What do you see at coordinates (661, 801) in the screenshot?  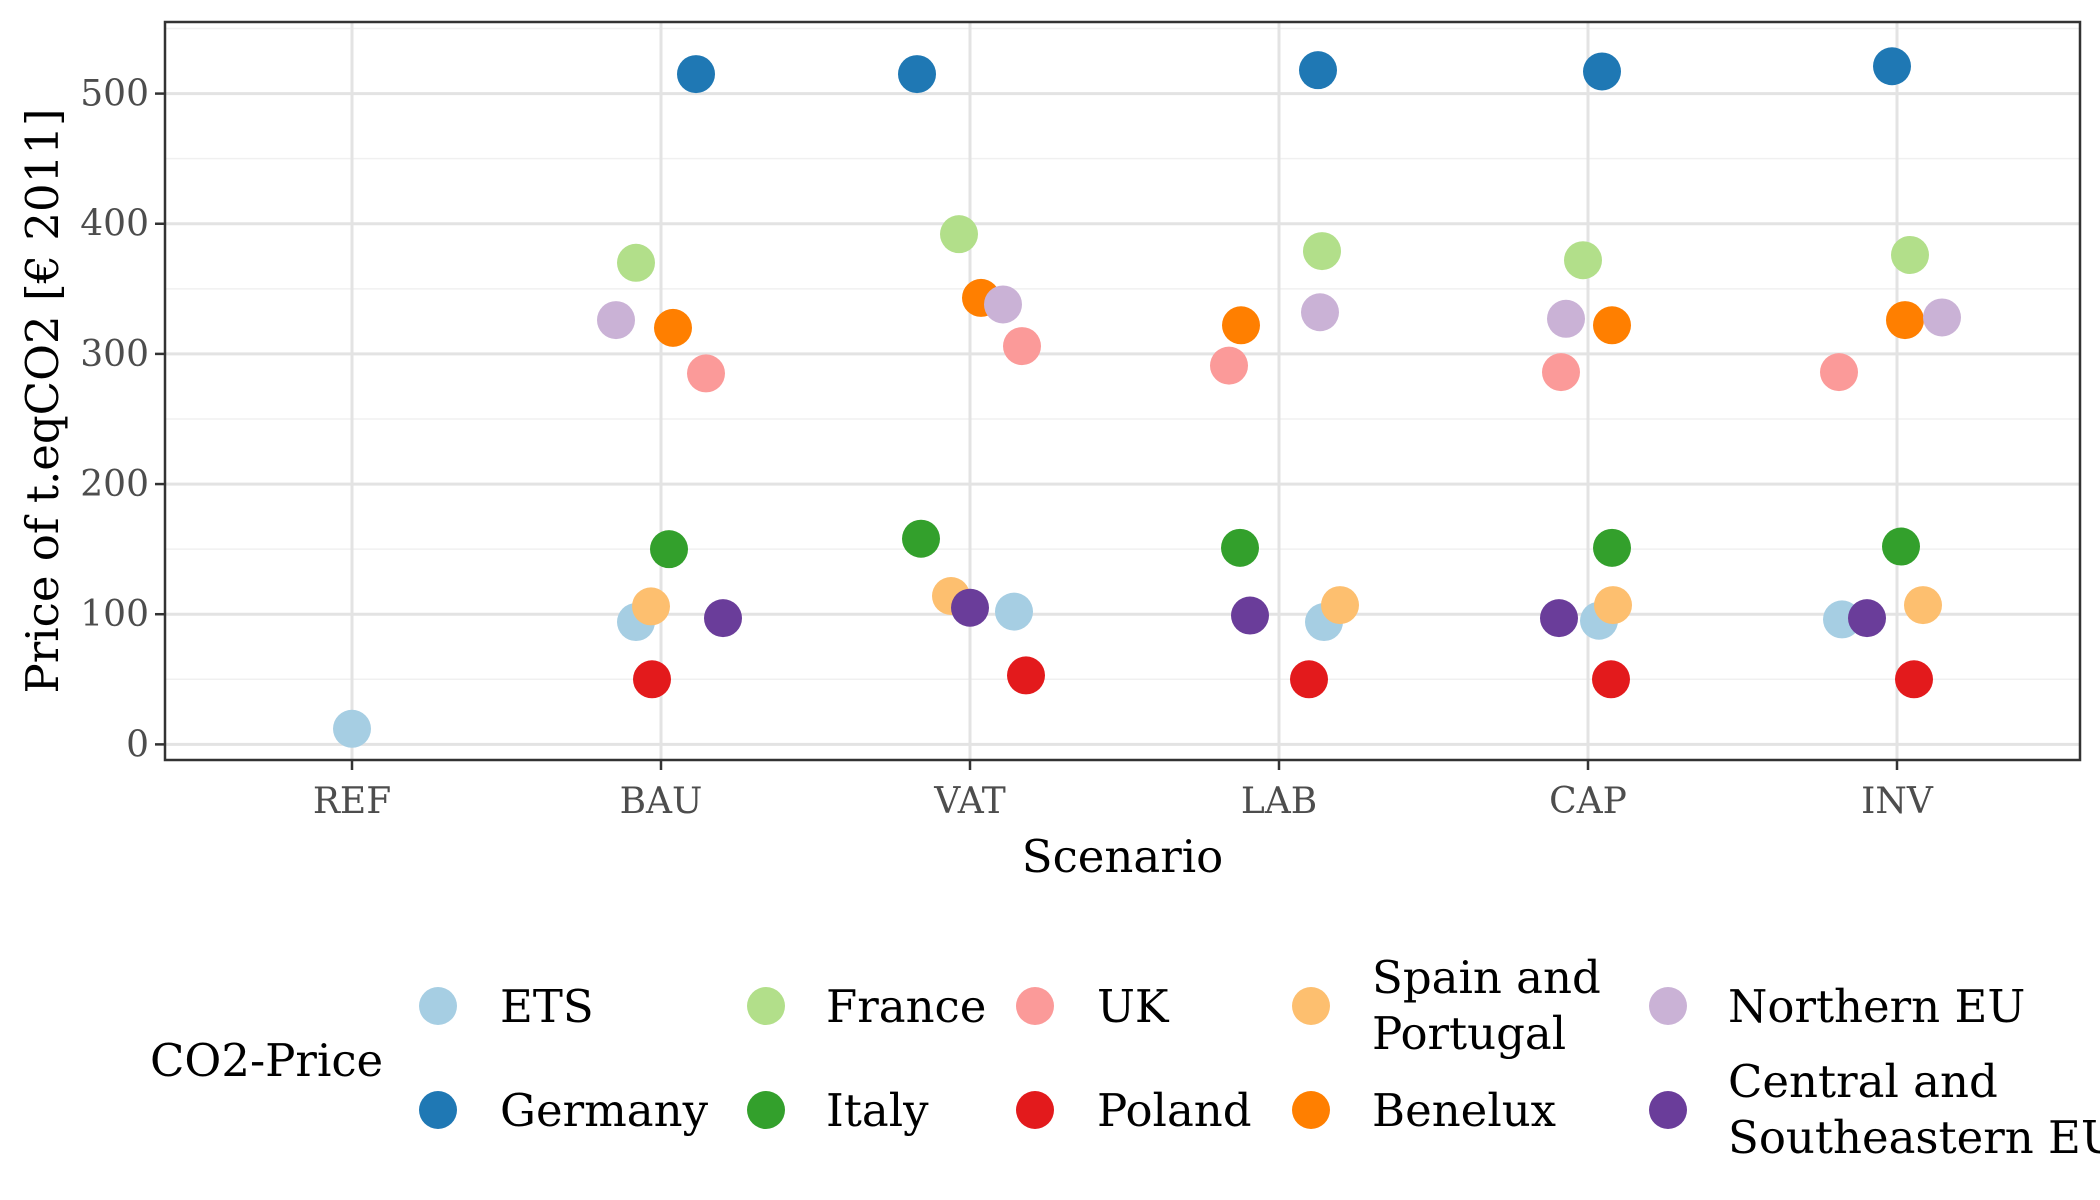 I see `x-tick-label: BAU` at bounding box center [661, 801].